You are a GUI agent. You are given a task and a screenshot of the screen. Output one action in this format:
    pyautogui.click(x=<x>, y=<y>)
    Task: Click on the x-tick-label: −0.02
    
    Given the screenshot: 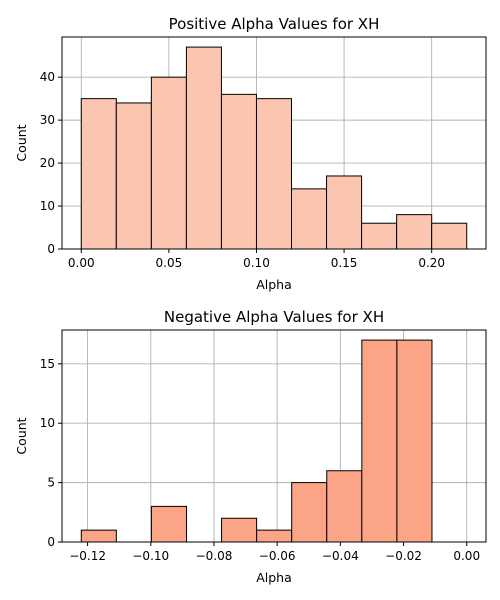 What is the action you would take?
    pyautogui.click(x=403, y=556)
    